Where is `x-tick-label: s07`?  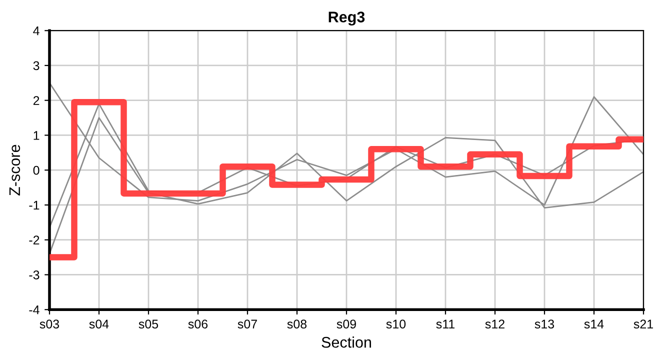 x-tick-label: s07 is located at coordinates (247, 324).